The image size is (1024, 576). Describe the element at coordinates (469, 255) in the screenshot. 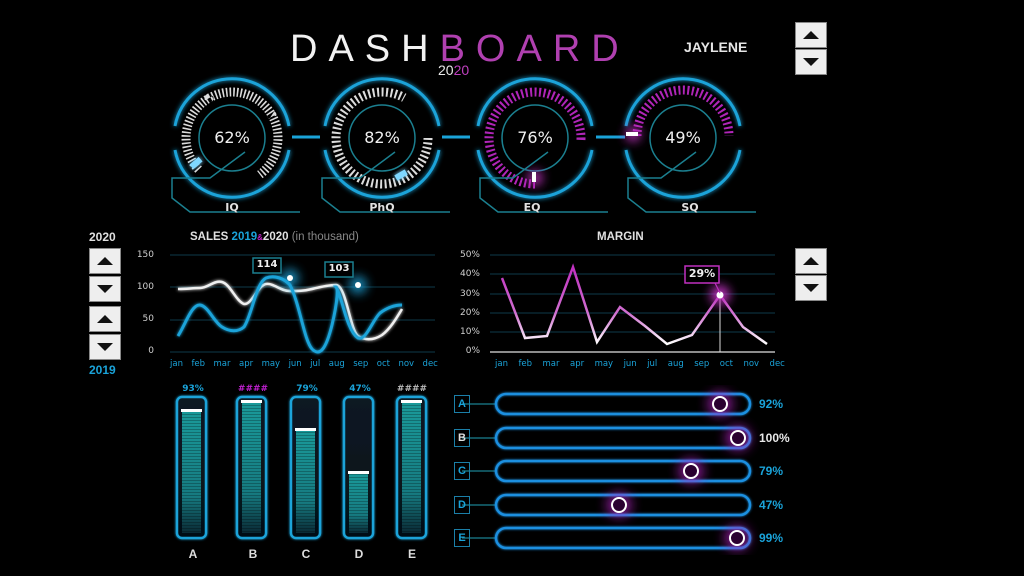

I see `margin-ytick: 50%` at that location.